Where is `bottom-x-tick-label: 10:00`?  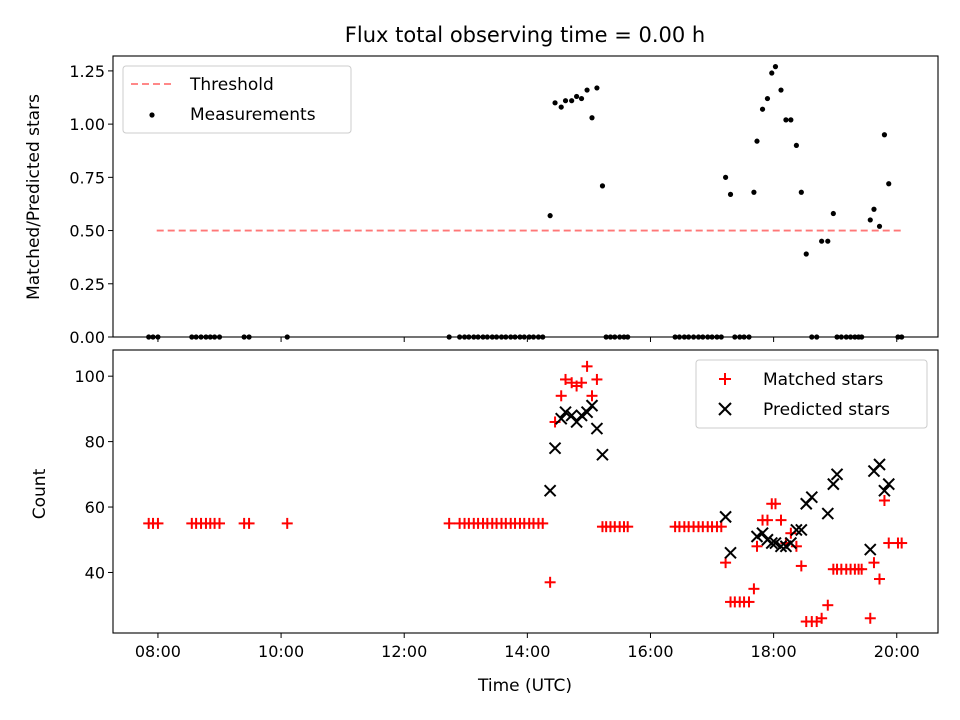
bottom-x-tick-label: 10:00 is located at coordinates (281, 651).